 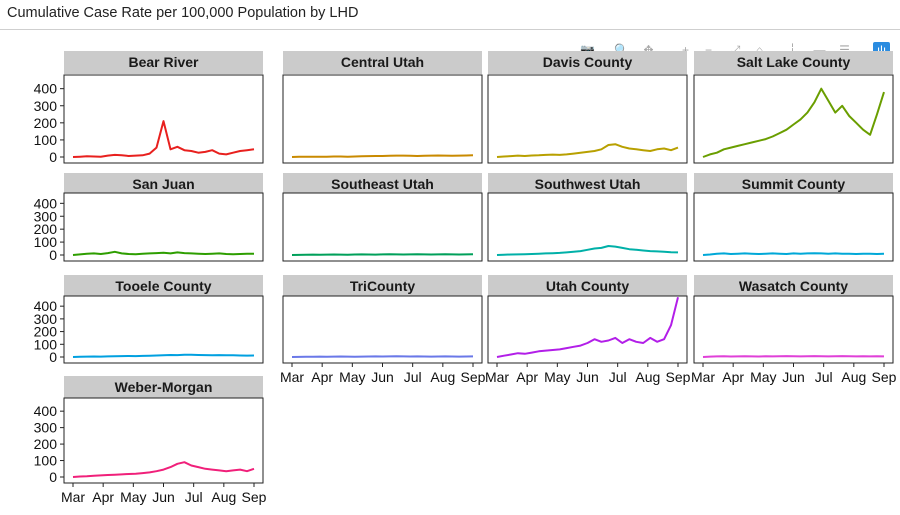 I want to click on spike-lines-icon: ┆, so click(x=792, y=50).